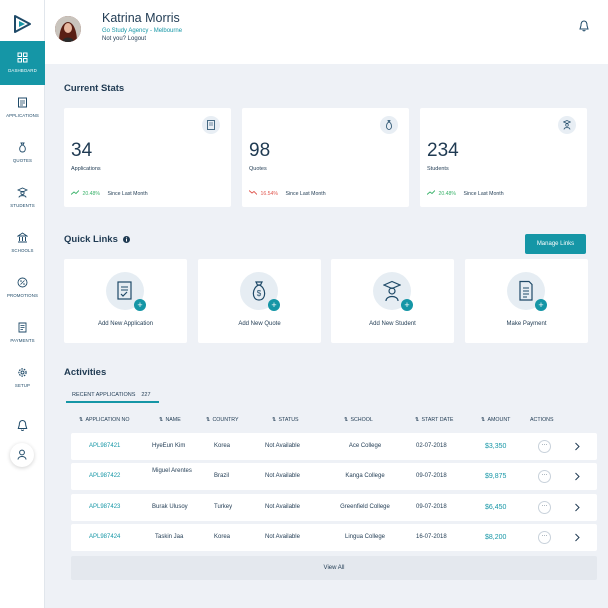 The width and height of the screenshot is (608, 608). What do you see at coordinates (68, 29) in the screenshot?
I see `avatar` at bounding box center [68, 29].